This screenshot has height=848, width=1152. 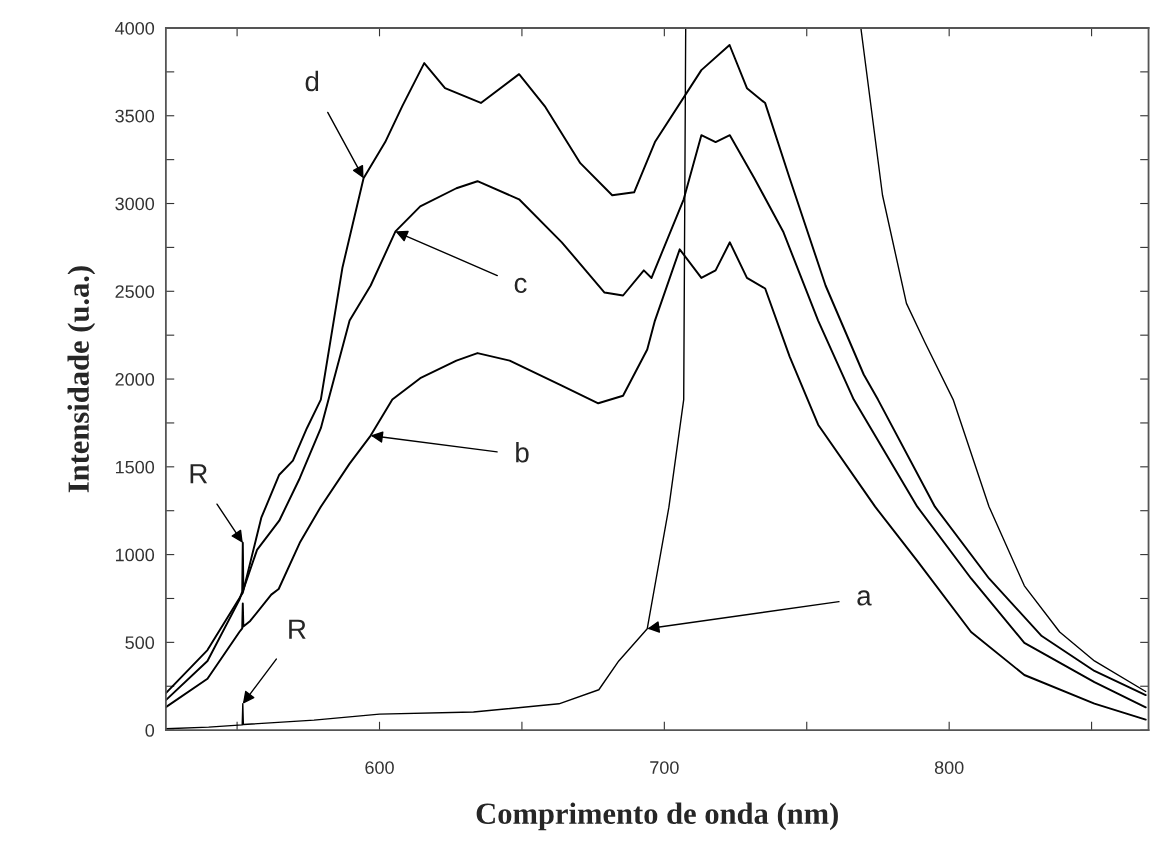 What do you see at coordinates (135, 28) in the screenshot?
I see `y-tick-label: 4000` at bounding box center [135, 28].